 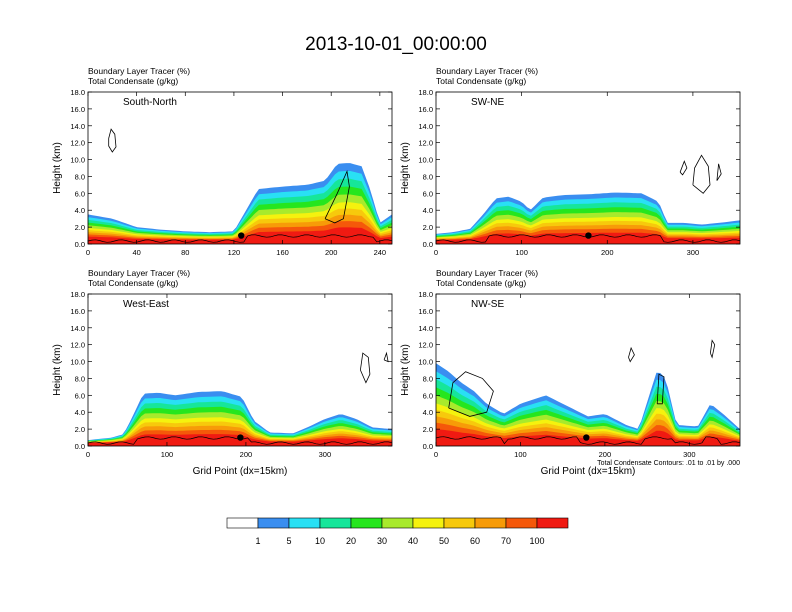 I want to click on colorbar-label: 20, so click(x=351, y=541).